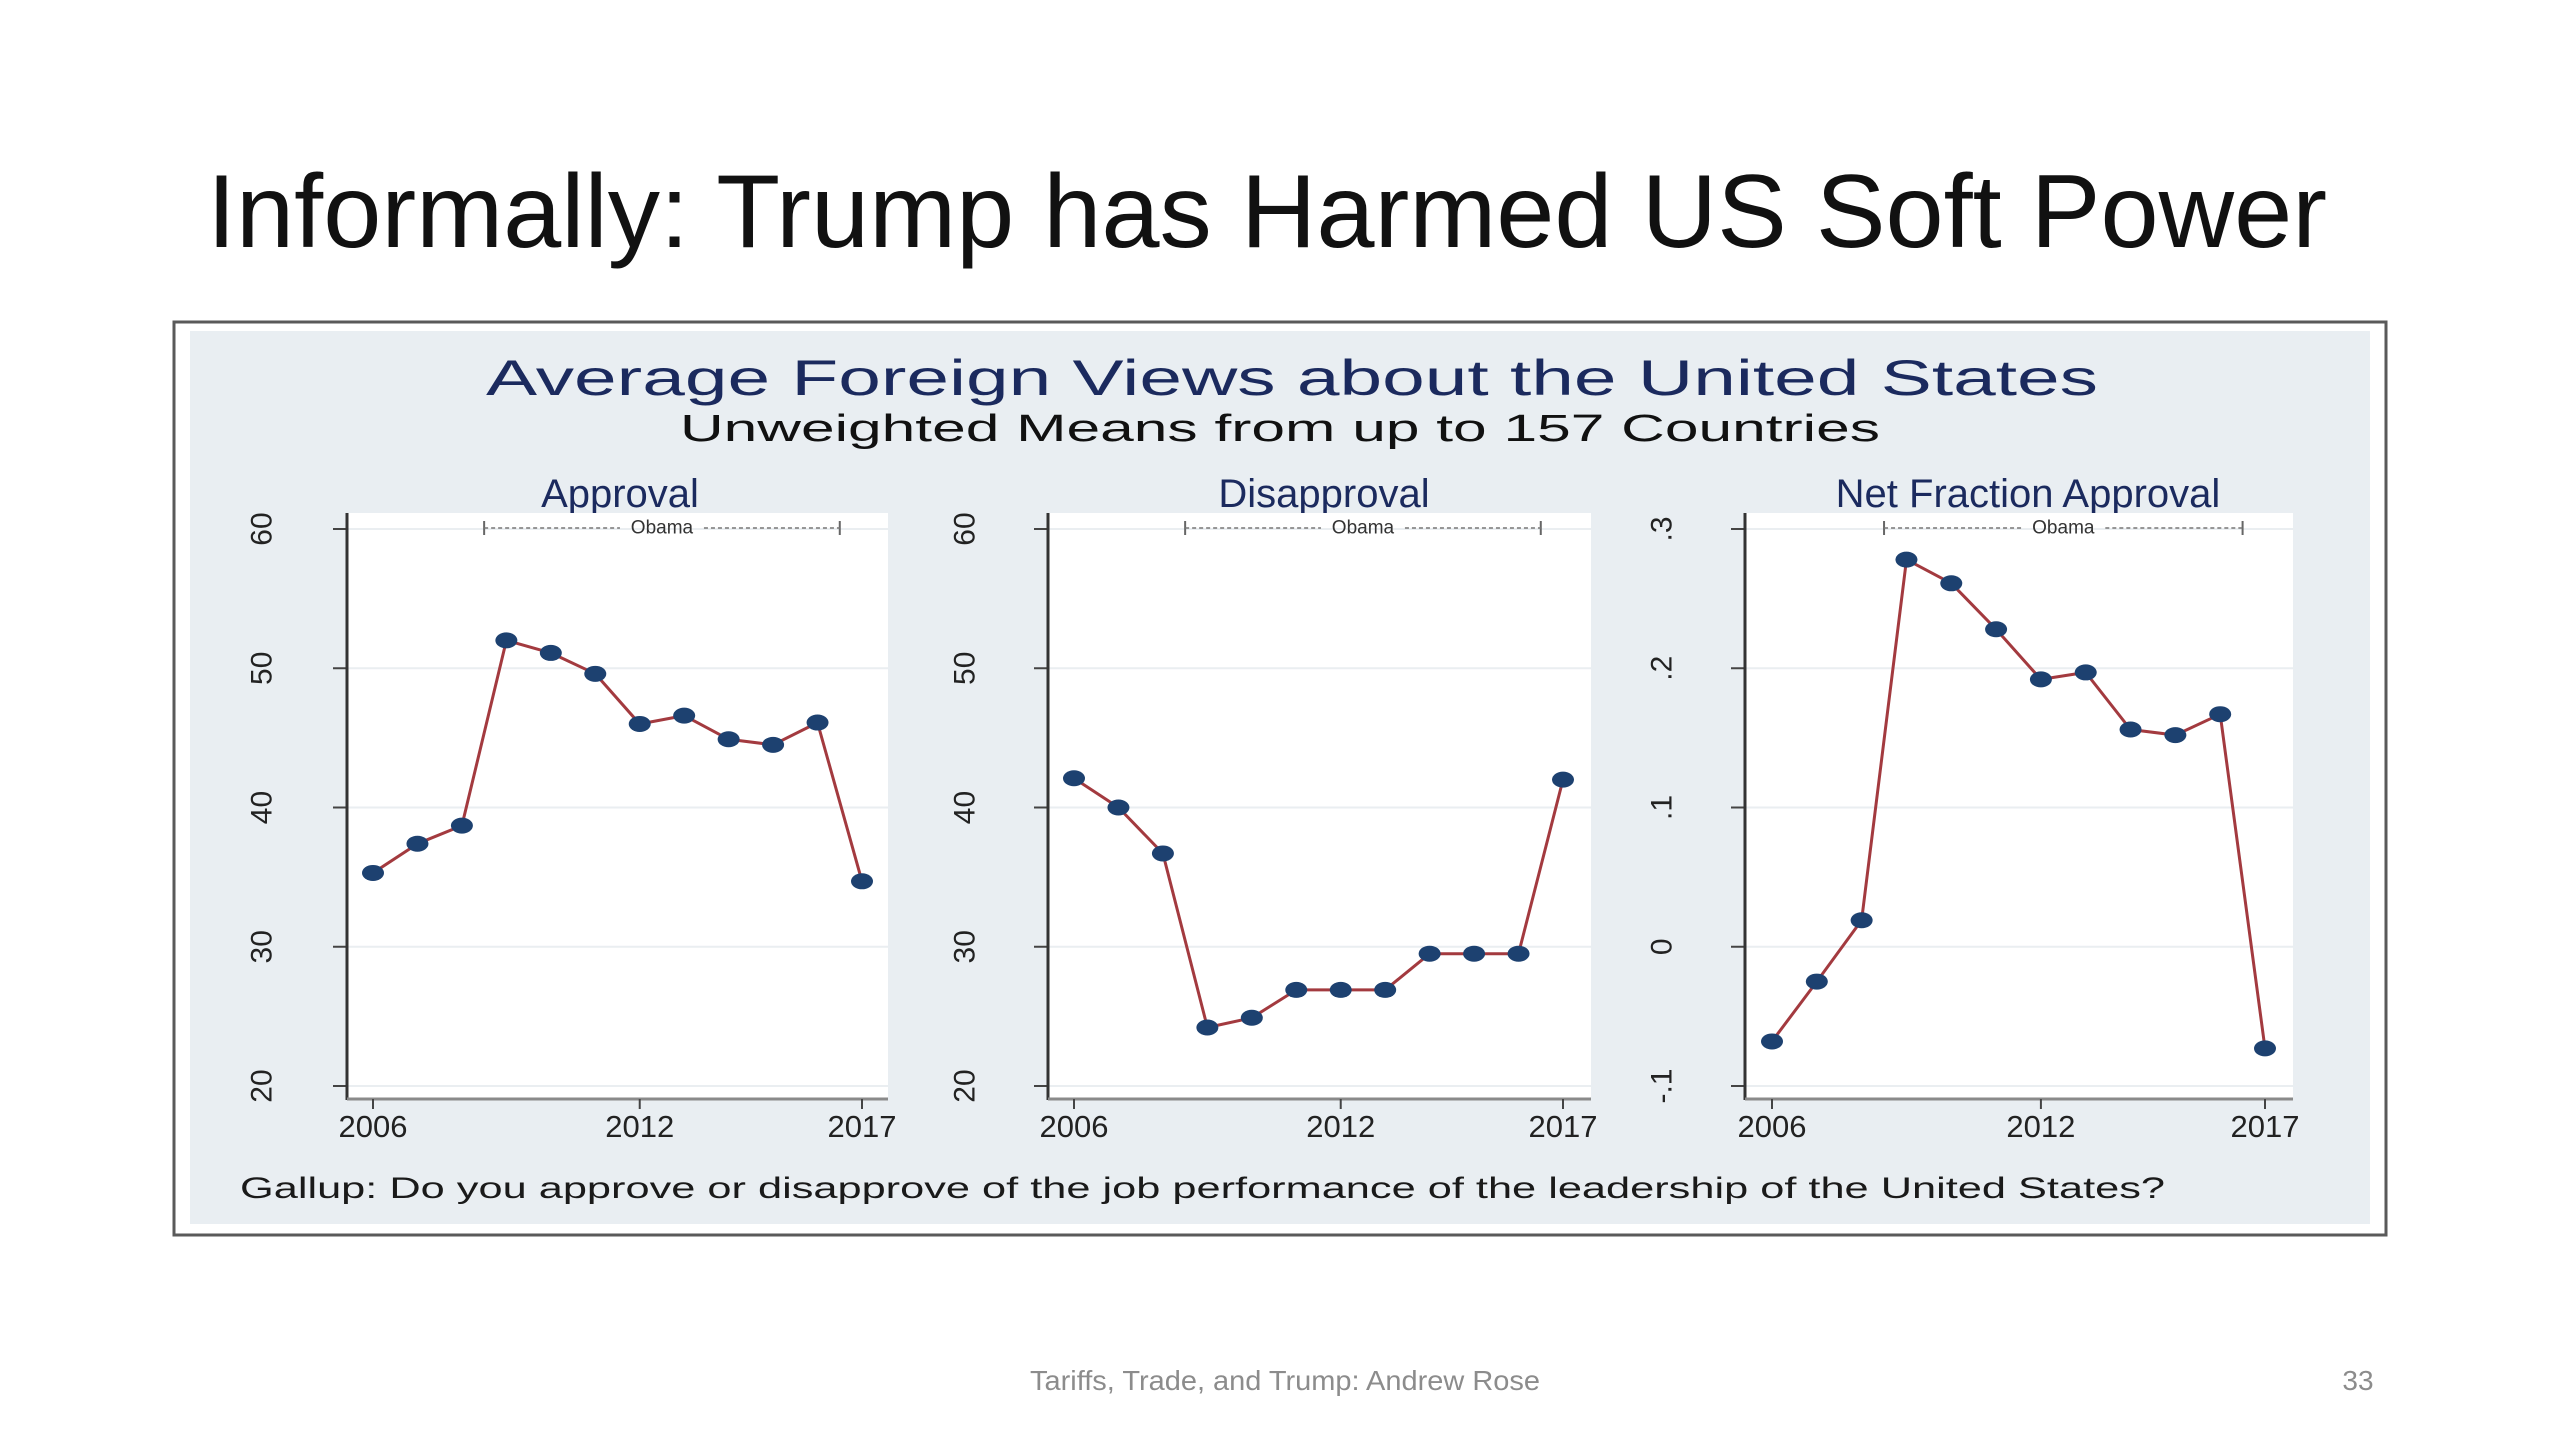 The image size is (2560, 1440). What do you see at coordinates (1662, 528) in the screenshot?
I see `y-tick-label: .3` at bounding box center [1662, 528].